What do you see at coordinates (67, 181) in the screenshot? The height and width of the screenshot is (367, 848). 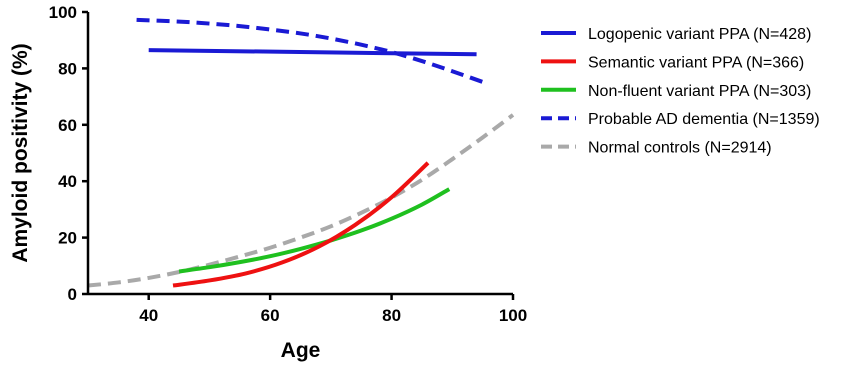 I see `y-tick-label: 40` at bounding box center [67, 181].